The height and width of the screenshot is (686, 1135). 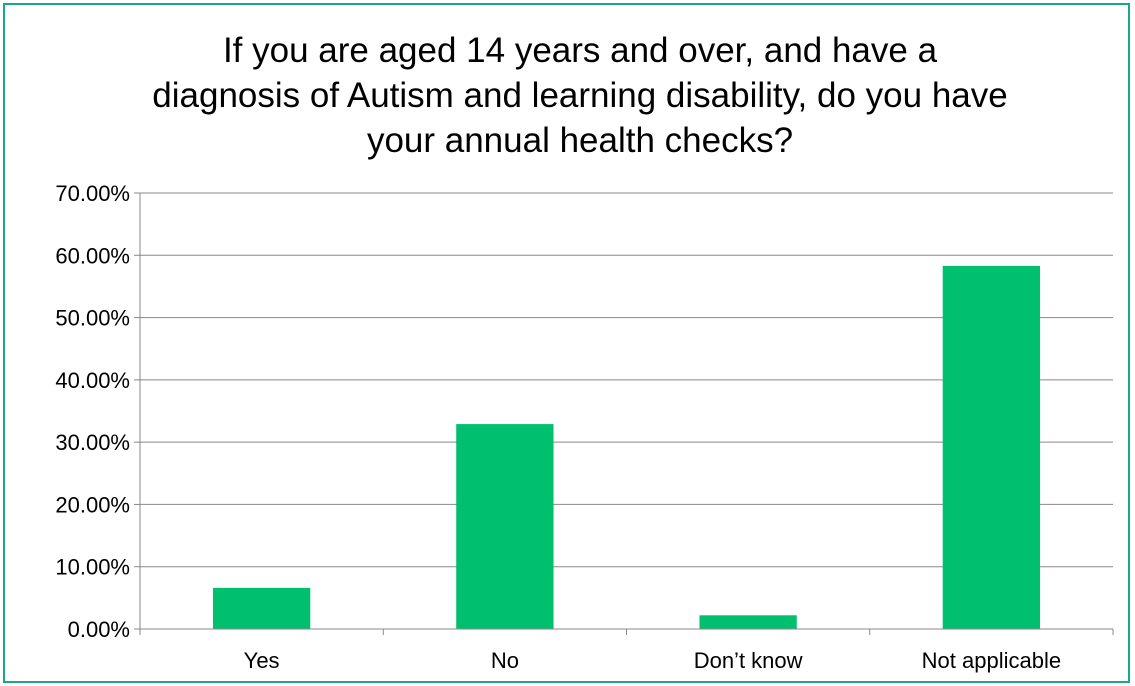 What do you see at coordinates (92, 504) in the screenshot?
I see `y-tick-label: 20.00%` at bounding box center [92, 504].